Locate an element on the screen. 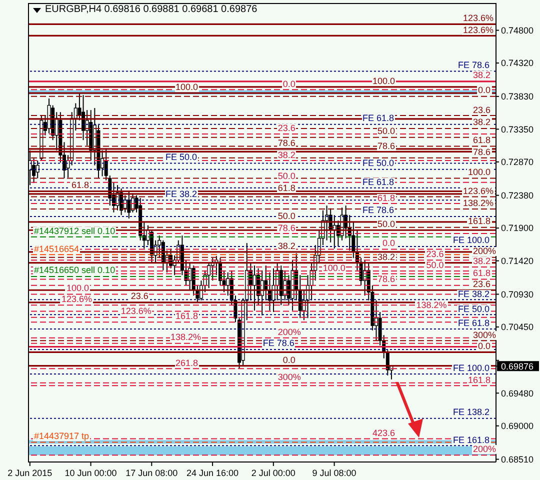 This screenshot has width=540, height=480. annotation: #14437917 tp is located at coordinates (61, 436).